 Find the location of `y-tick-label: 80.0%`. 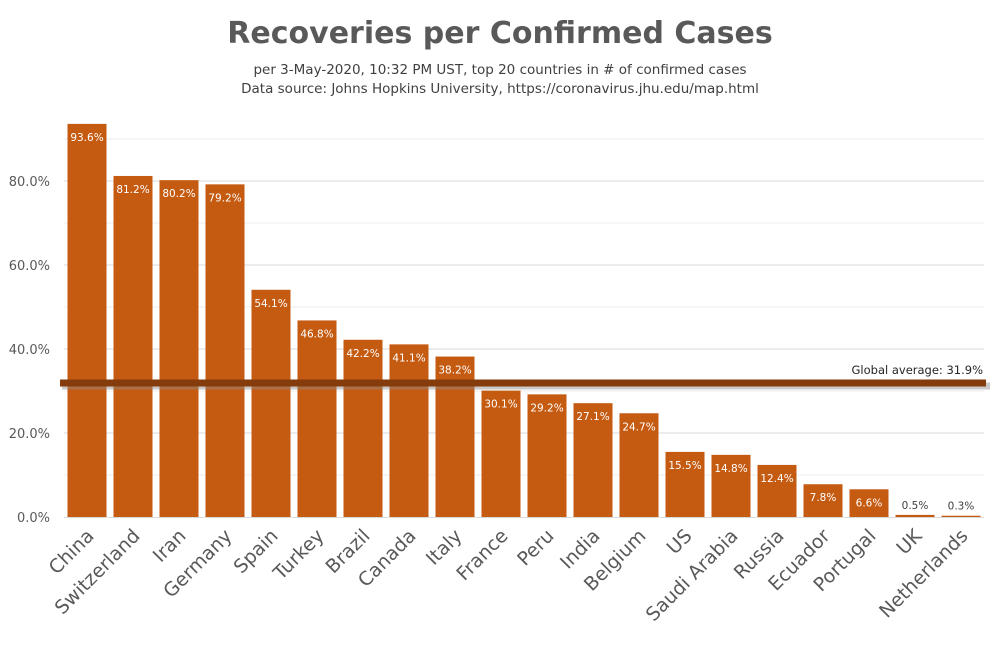

y-tick-label: 80.0% is located at coordinates (29, 182).